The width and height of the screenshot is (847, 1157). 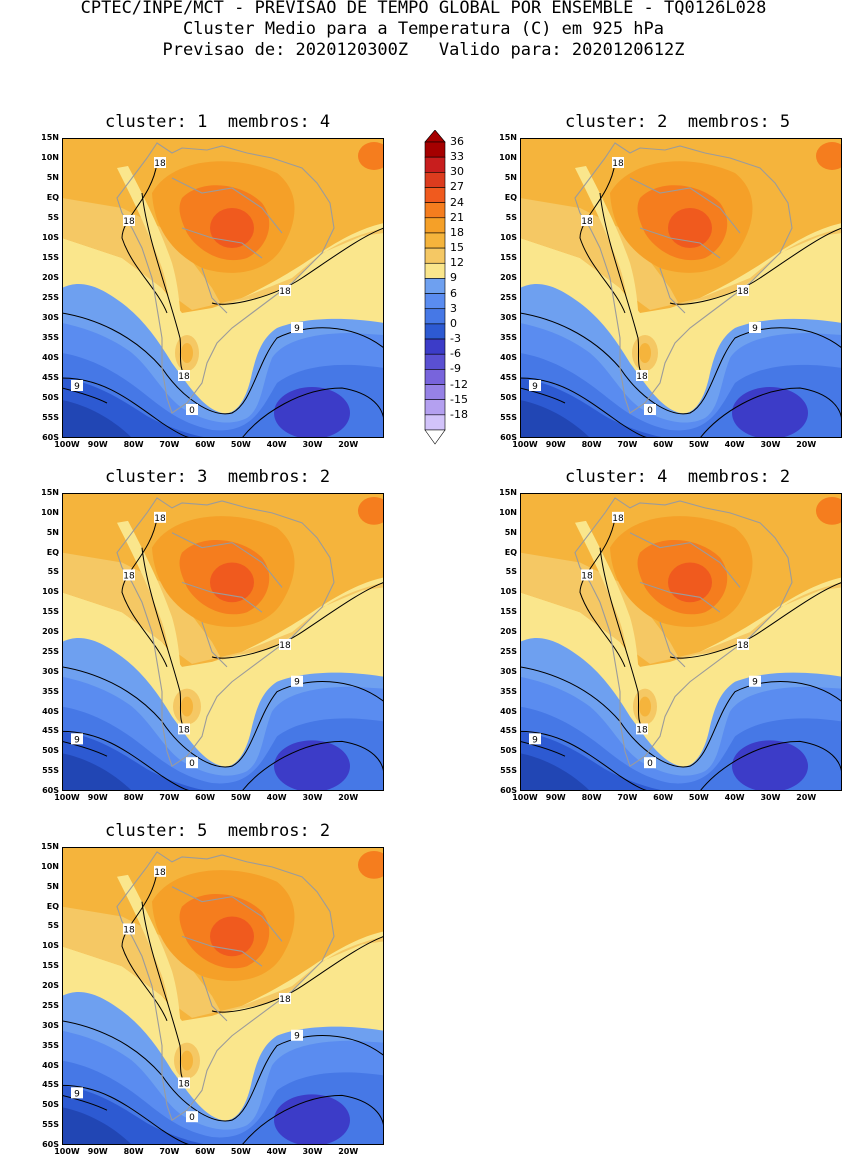 I want to click on colorbar-level-label: 27, so click(x=457, y=187).